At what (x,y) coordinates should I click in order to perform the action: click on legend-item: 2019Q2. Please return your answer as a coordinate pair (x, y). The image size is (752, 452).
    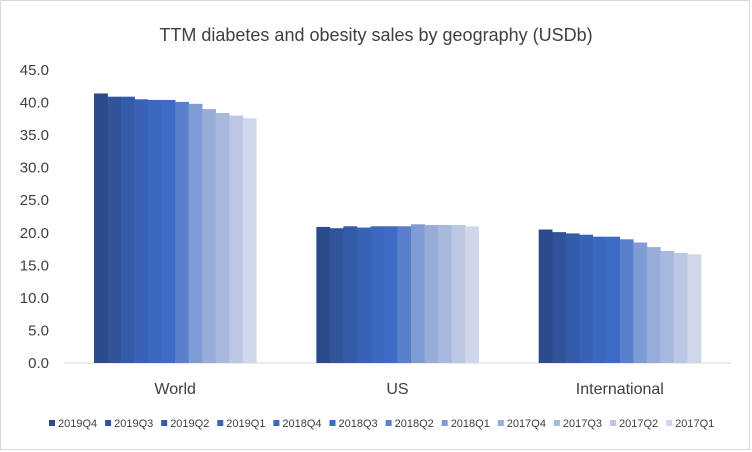
    Looking at the image, I should click on (185, 424).